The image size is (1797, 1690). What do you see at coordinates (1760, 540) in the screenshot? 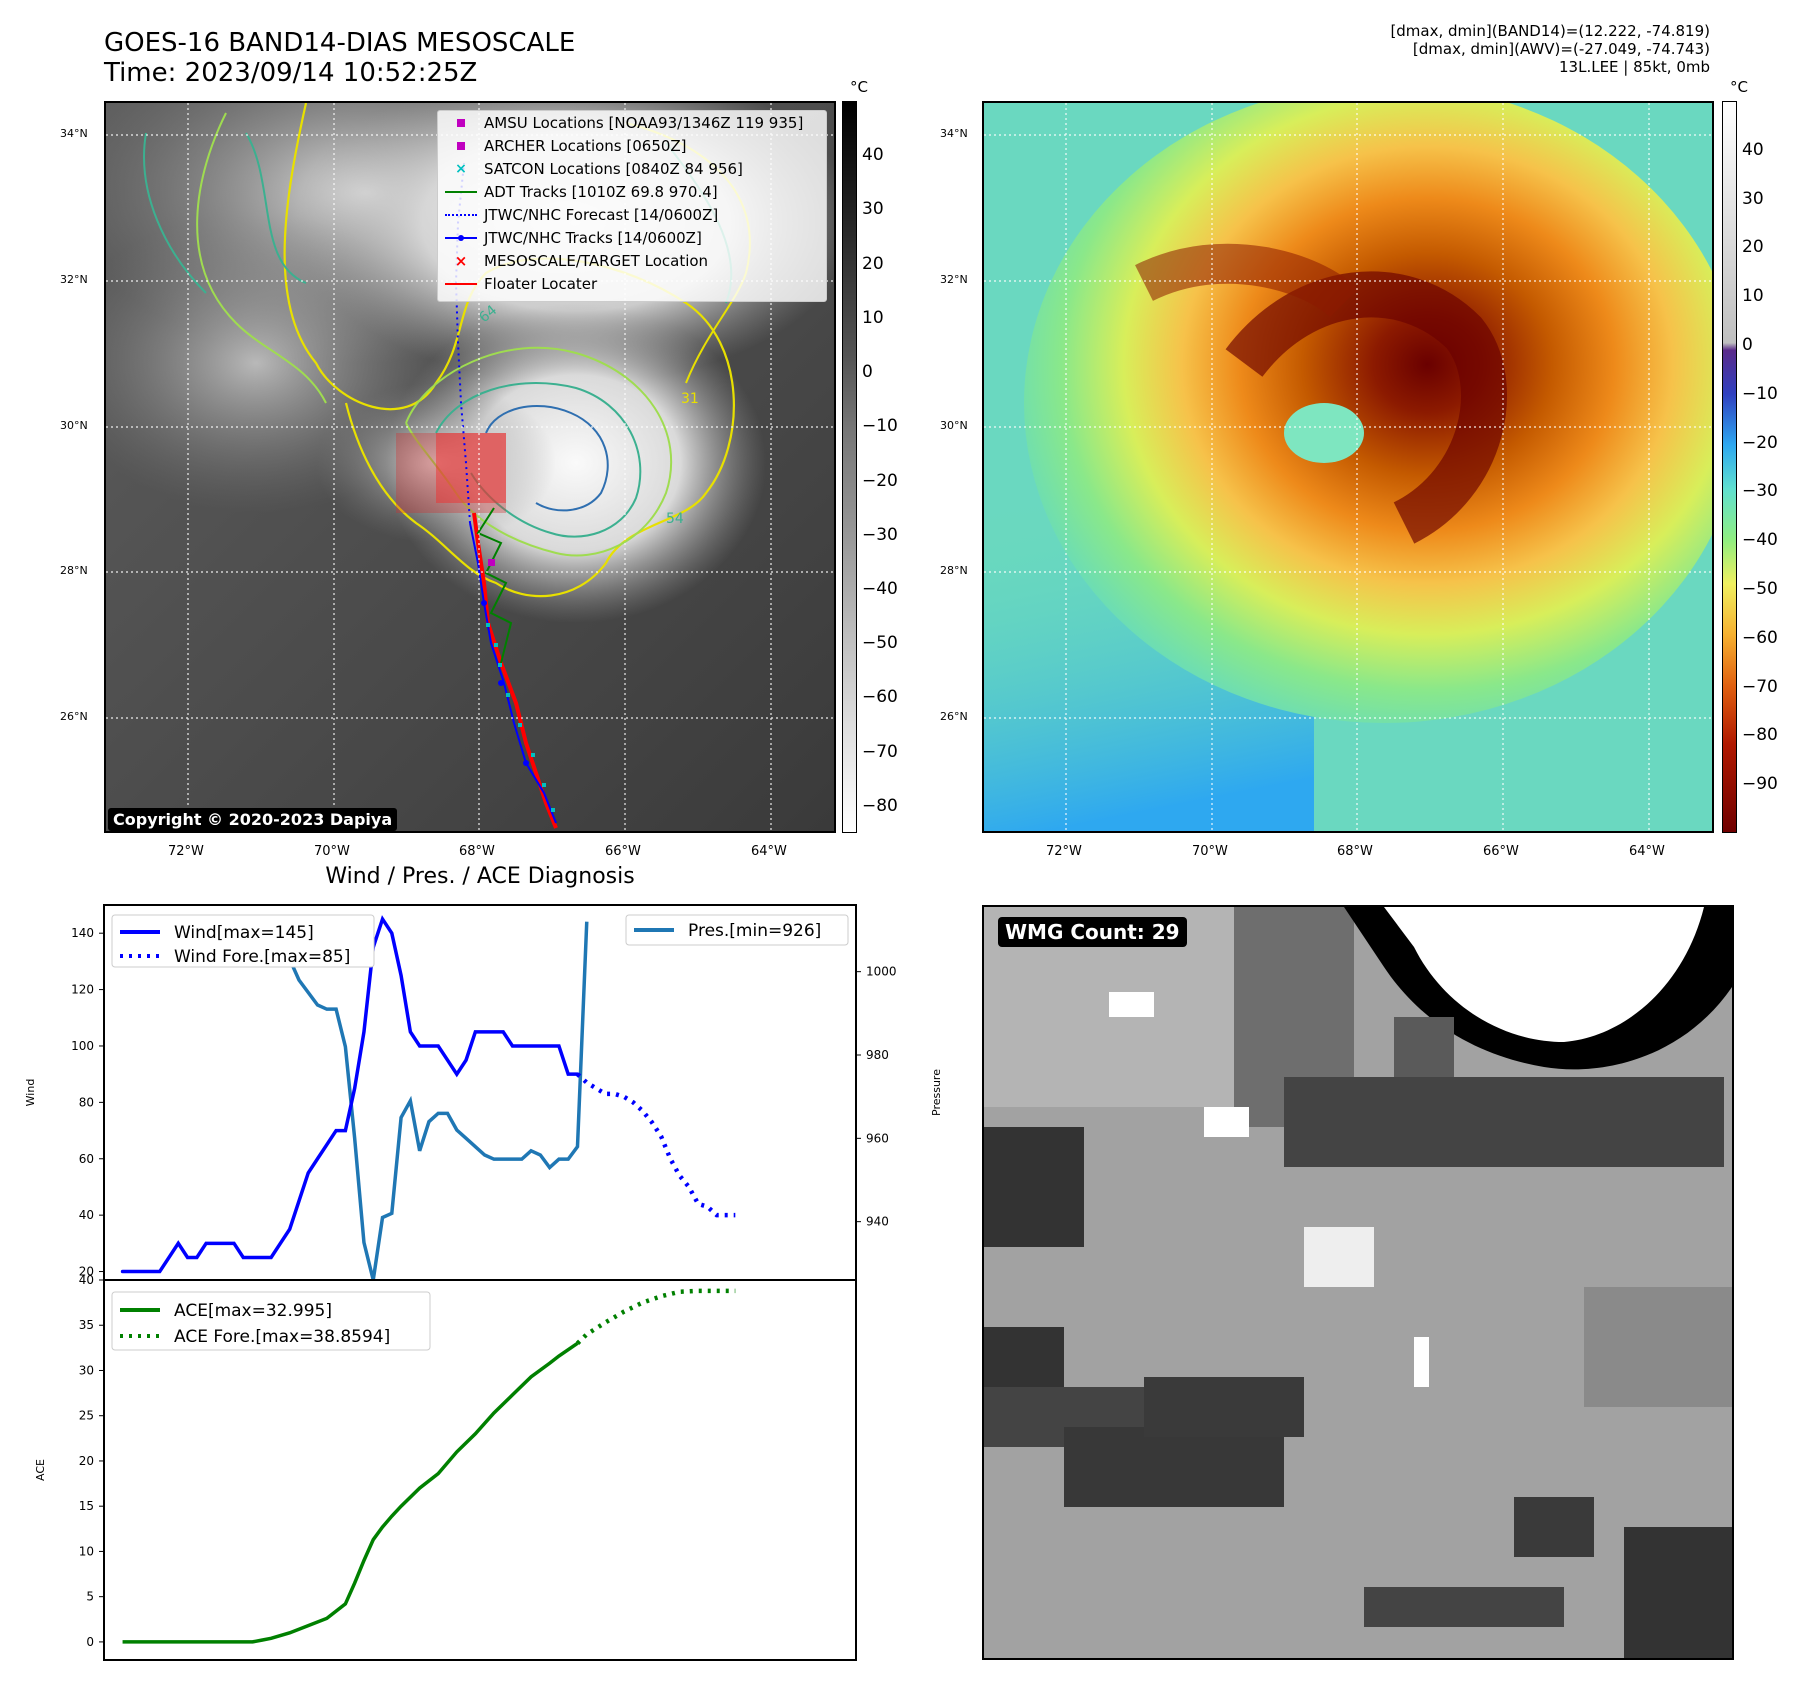
I see `colorbar_color-tick-label: −40` at bounding box center [1760, 540].